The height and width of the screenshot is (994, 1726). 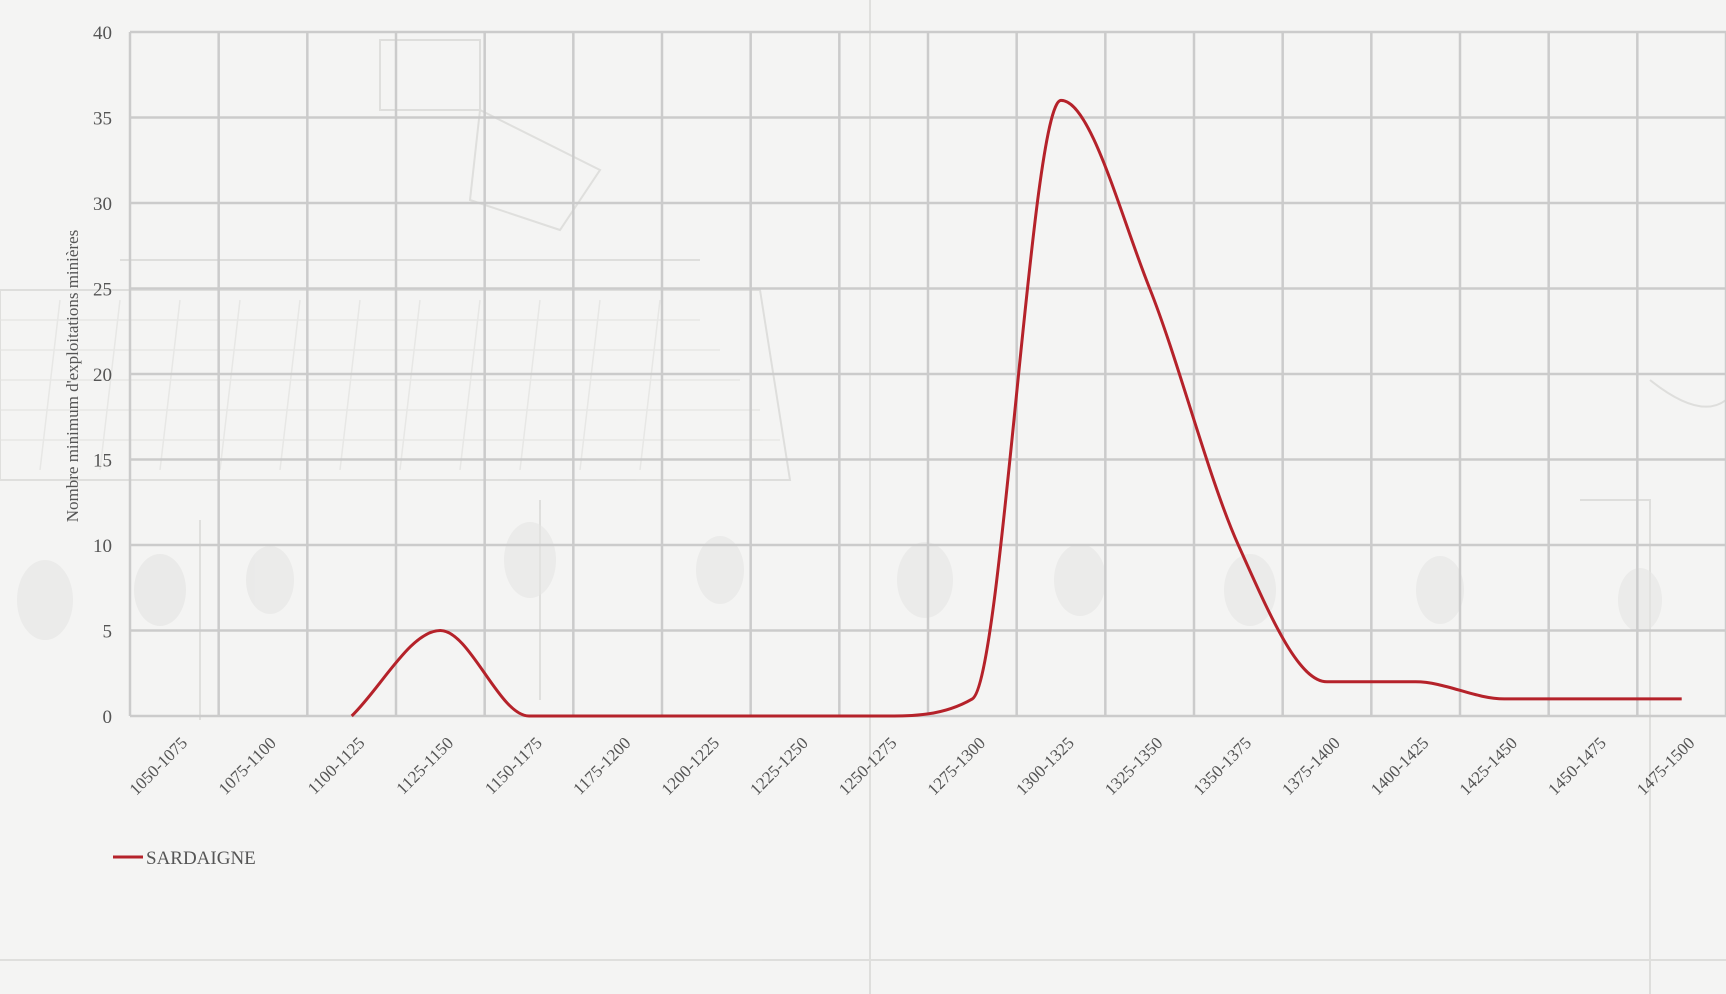 I want to click on x-tick-label: 1425-1450, so click(x=1489, y=766).